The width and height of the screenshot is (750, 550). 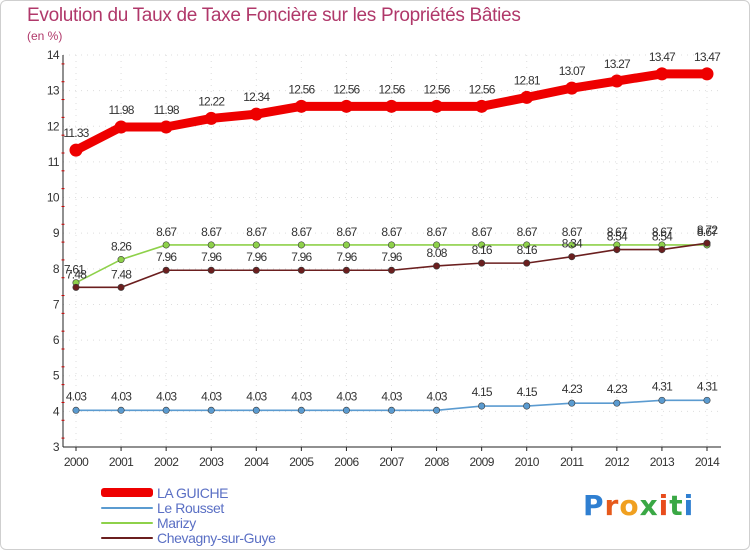 I want to click on y-tick-label: 7, so click(x=56, y=304).